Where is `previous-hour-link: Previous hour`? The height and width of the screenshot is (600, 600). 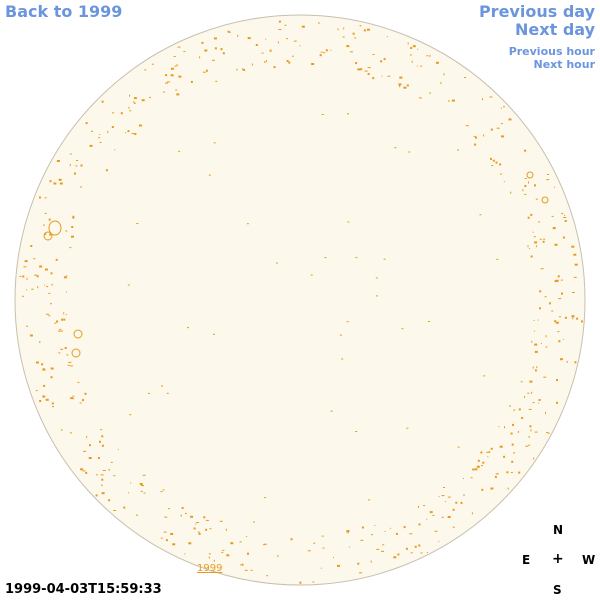
previous-hour-link: Previous hour is located at coordinates (551, 51).